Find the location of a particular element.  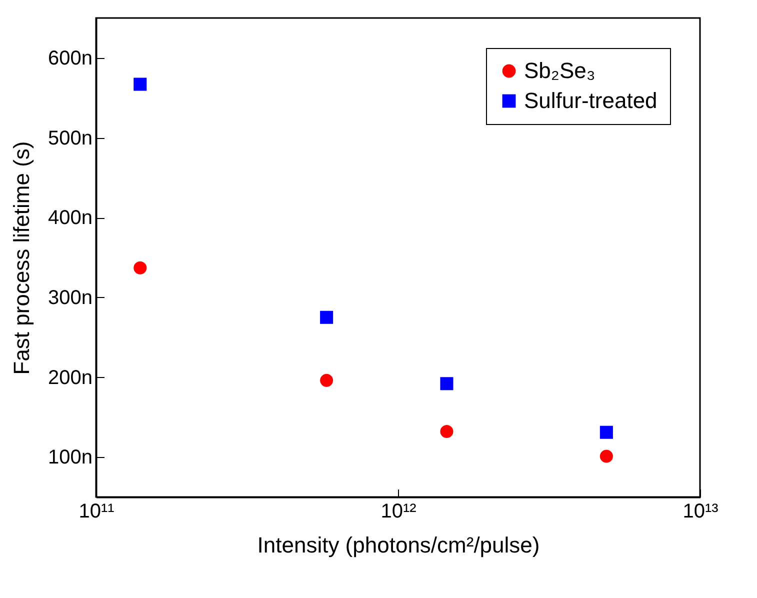

legend-label: Sulfur-treated is located at coordinates (591, 100).